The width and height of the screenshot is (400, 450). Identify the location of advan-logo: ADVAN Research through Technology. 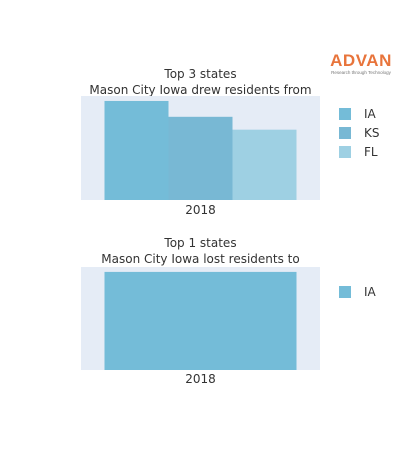
(361, 64).